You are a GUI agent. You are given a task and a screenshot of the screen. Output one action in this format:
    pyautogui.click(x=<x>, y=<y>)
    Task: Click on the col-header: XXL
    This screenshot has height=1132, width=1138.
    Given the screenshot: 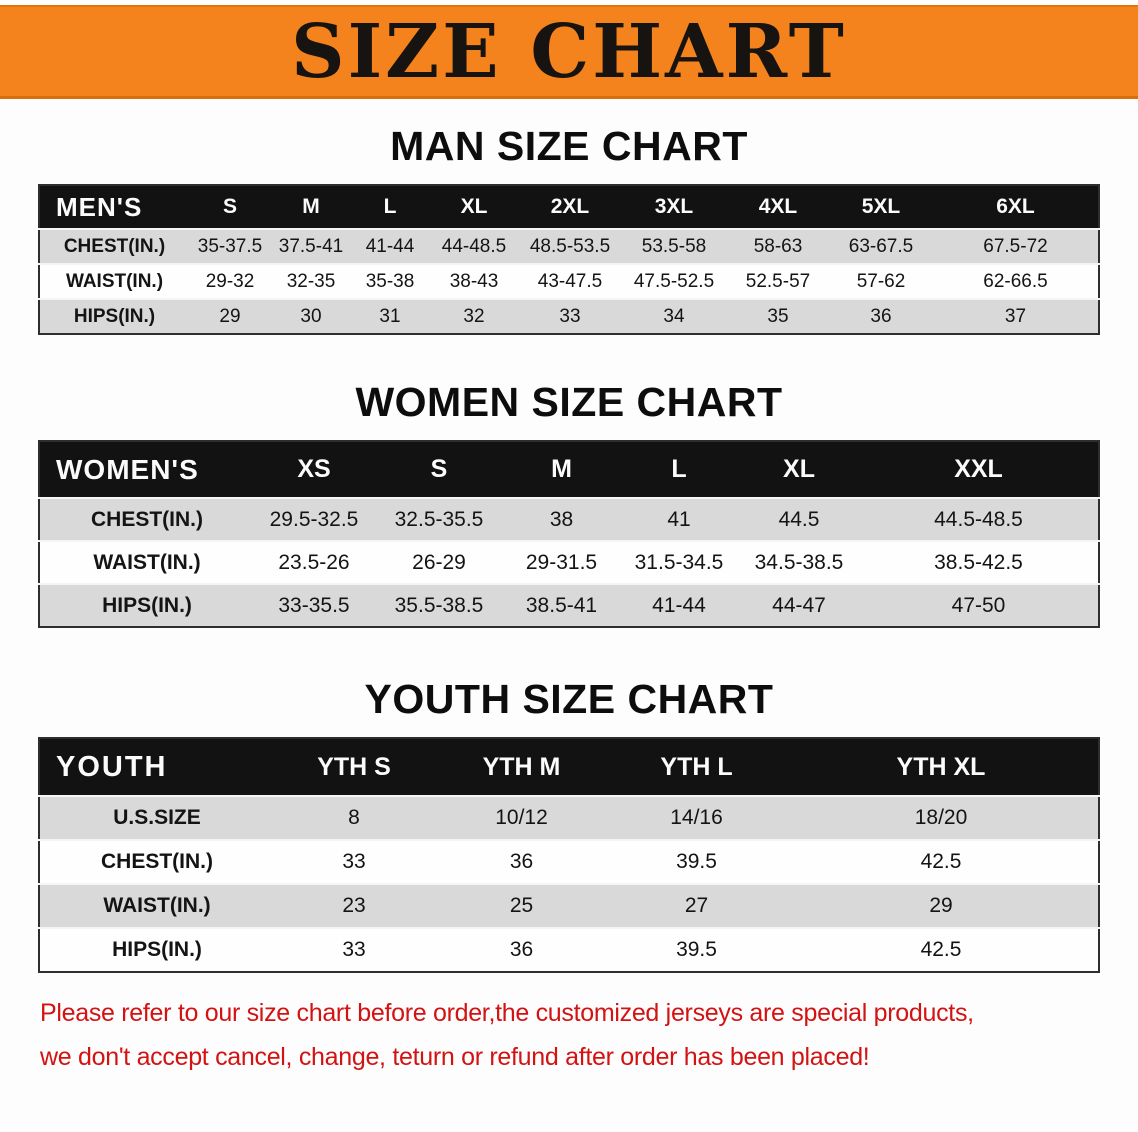 What is the action you would take?
    pyautogui.click(x=978, y=469)
    